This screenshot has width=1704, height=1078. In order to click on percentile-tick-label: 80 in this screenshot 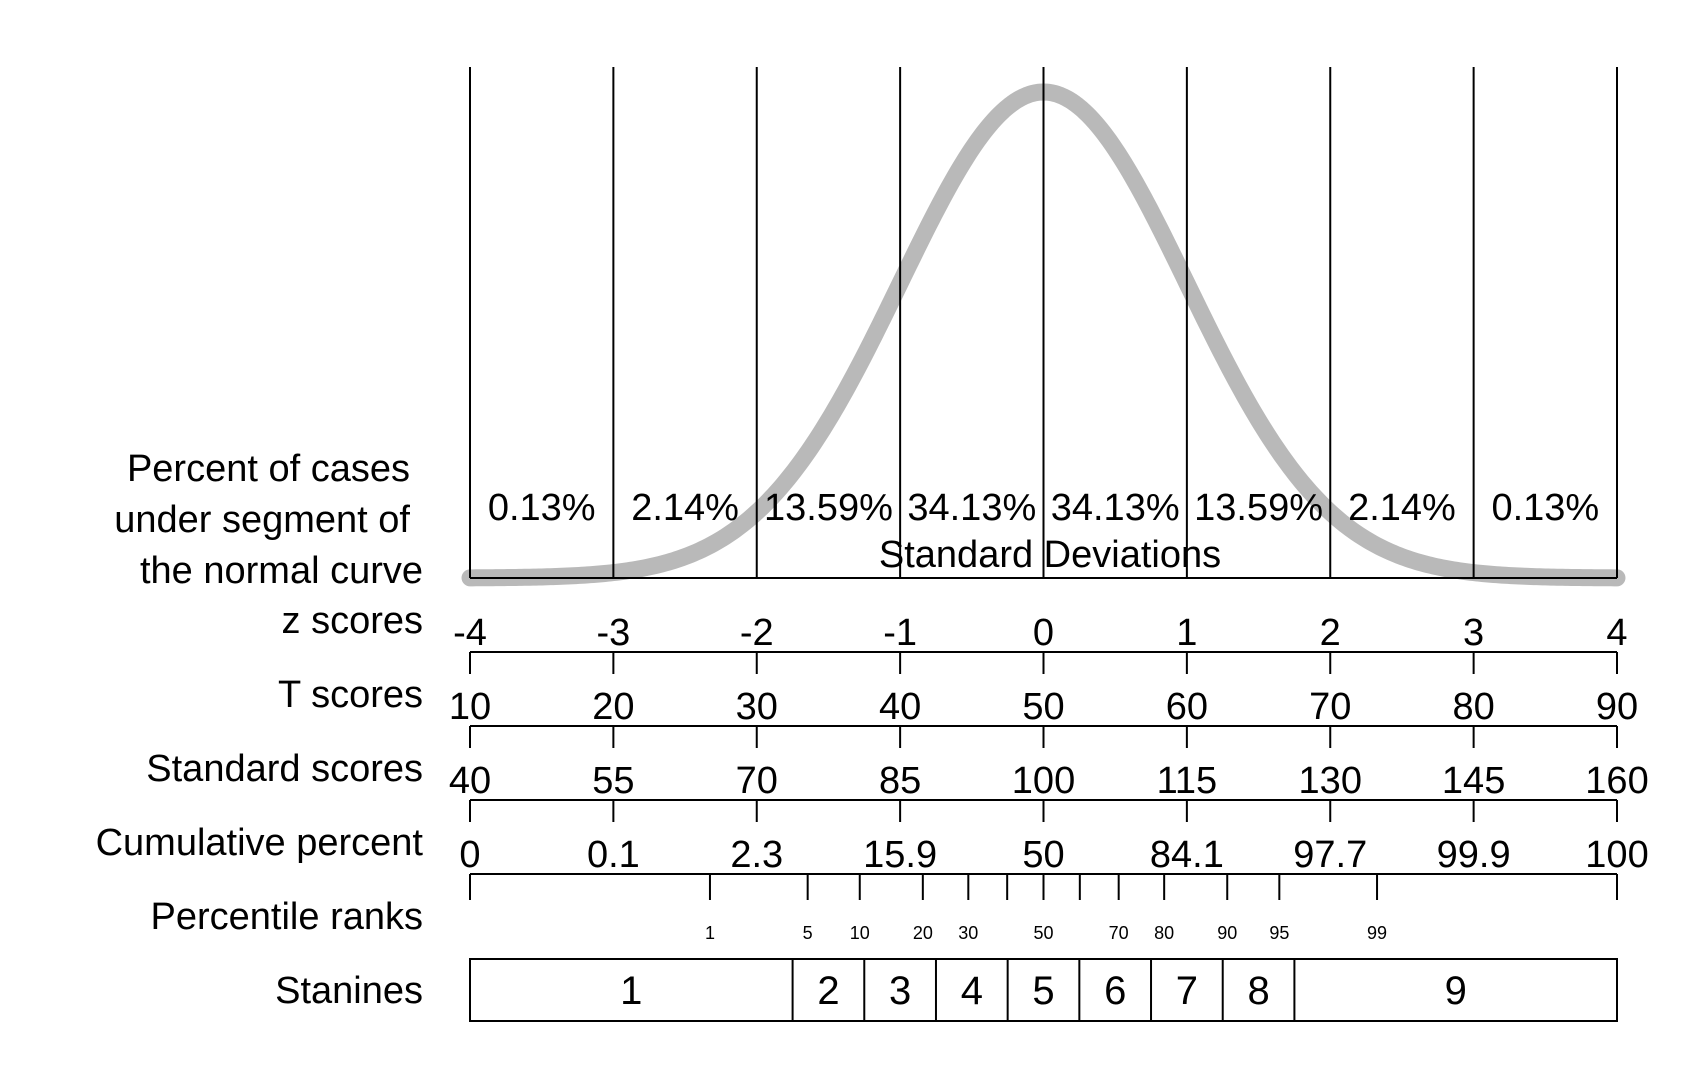, I will do `click(1164, 933)`.